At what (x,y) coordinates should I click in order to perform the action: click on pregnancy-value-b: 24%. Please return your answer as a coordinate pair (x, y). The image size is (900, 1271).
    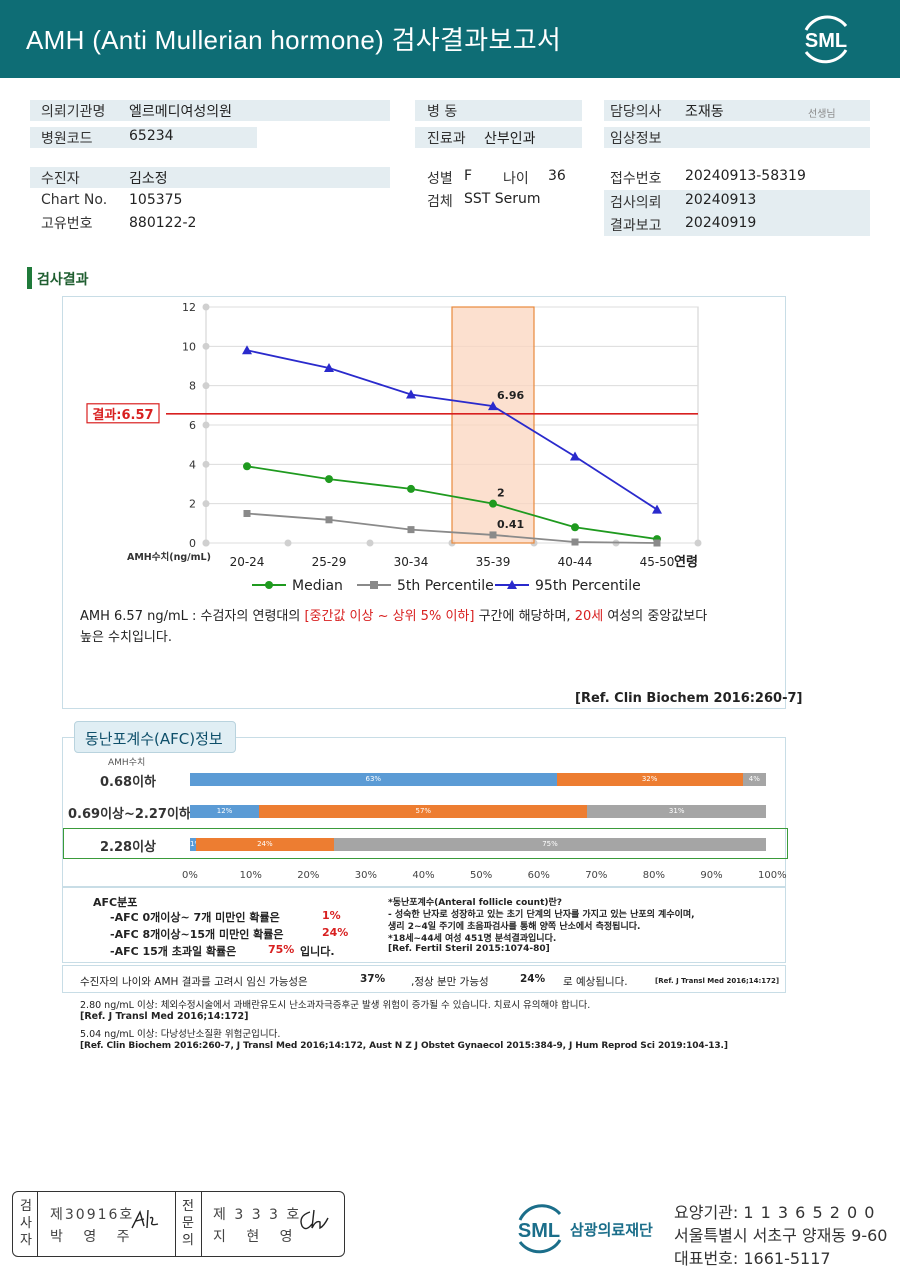
    Looking at the image, I should click on (533, 979).